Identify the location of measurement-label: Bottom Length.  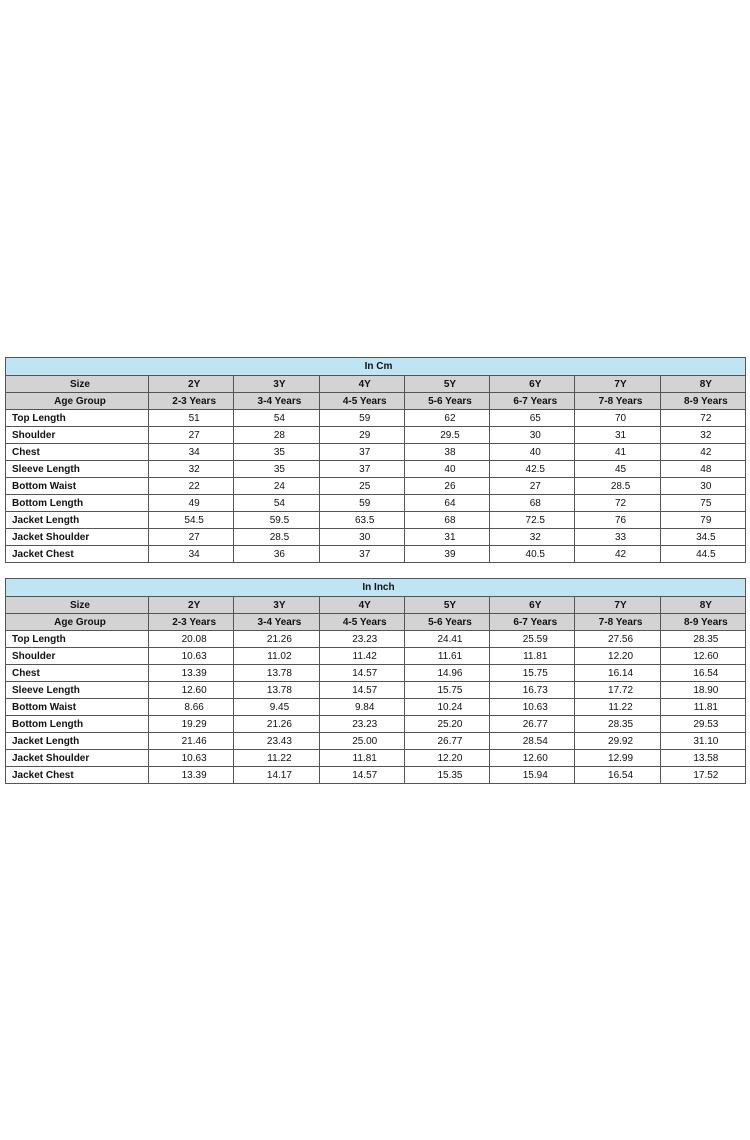
(77, 724).